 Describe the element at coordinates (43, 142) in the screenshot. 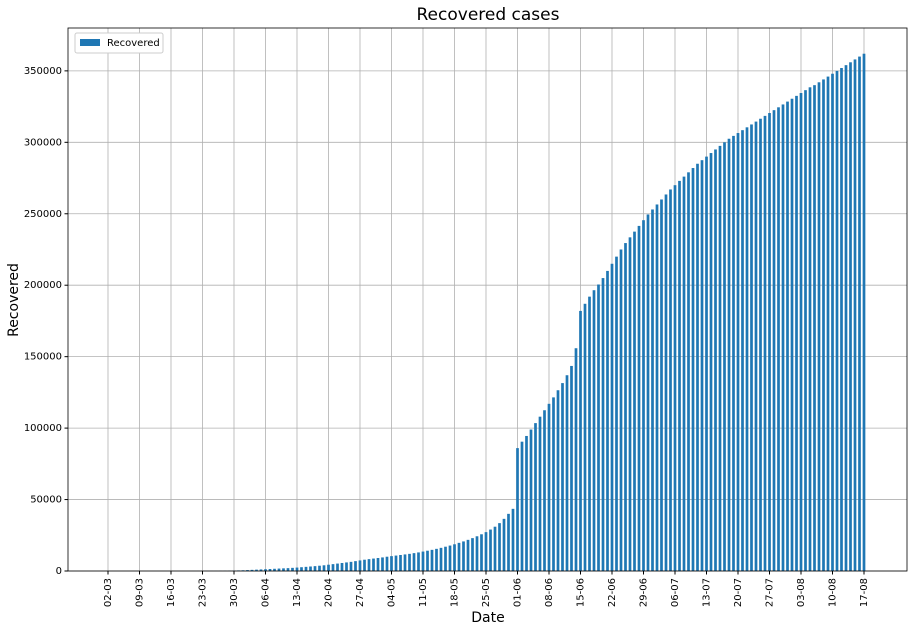

I see `y-tick-label: 300000` at that location.